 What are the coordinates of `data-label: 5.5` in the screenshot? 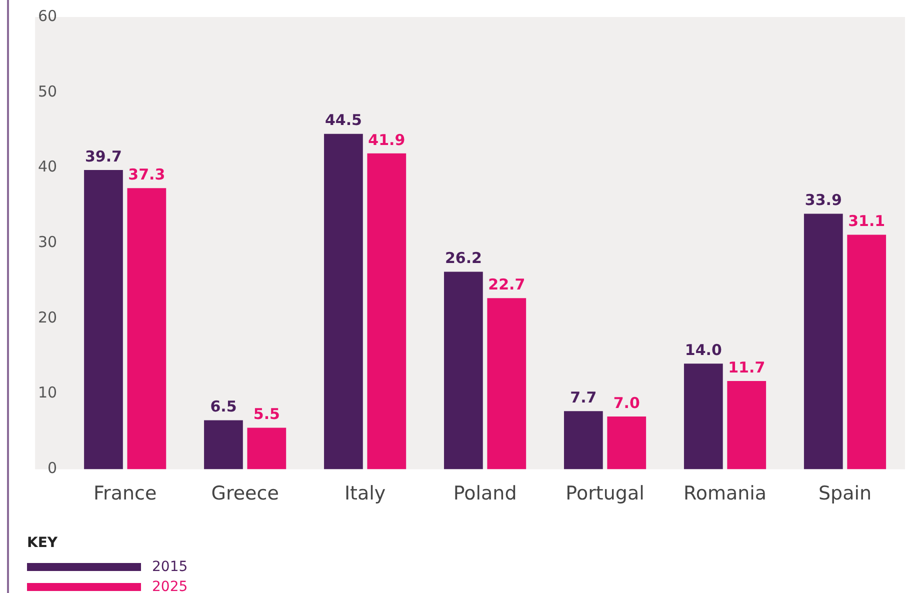 It's located at (266, 414).